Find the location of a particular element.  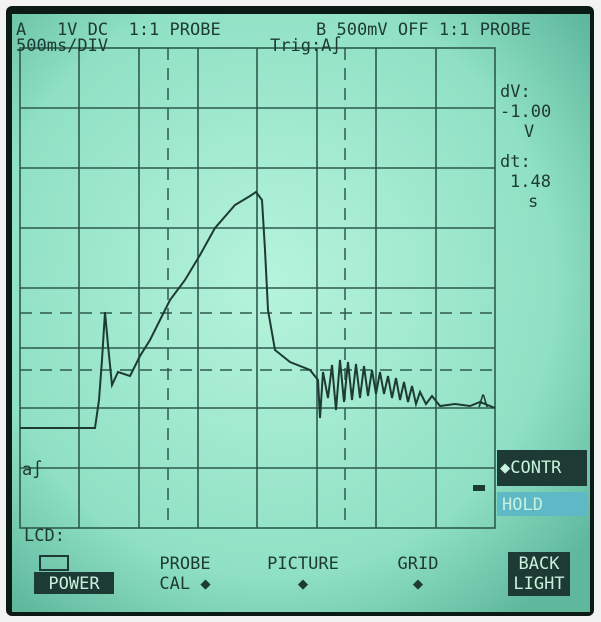

channel-a-setting: A 1V DC 1:1 PROBE is located at coordinates (118, 30).